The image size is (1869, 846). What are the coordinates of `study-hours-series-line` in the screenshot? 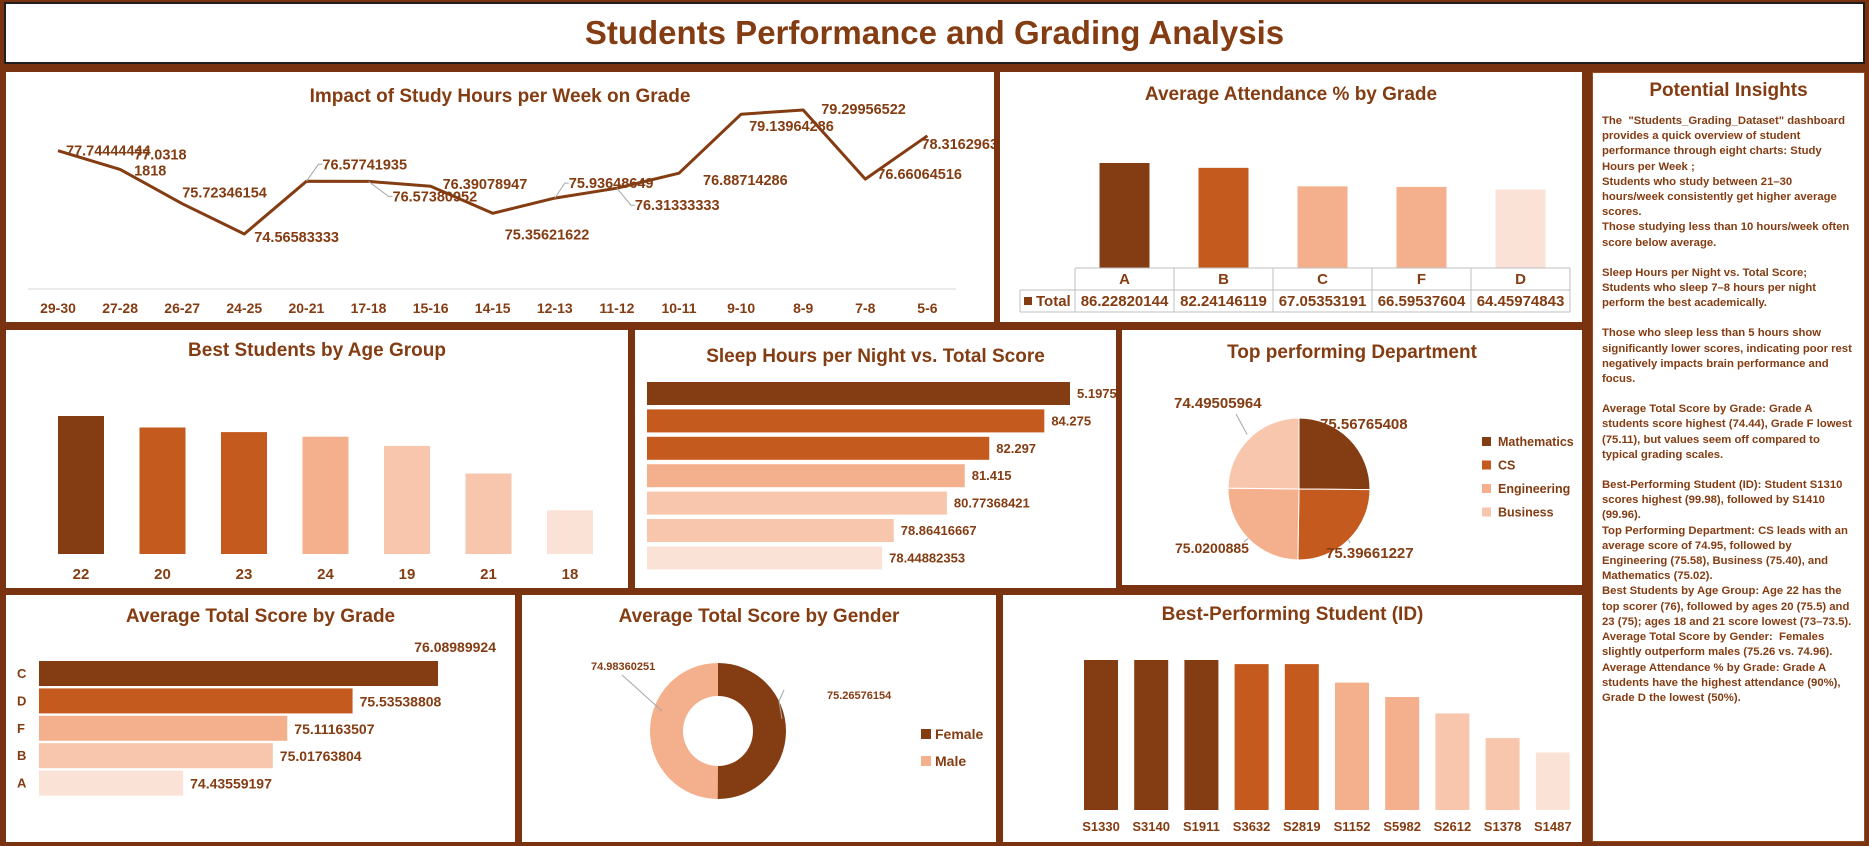 It's located at (493, 172).